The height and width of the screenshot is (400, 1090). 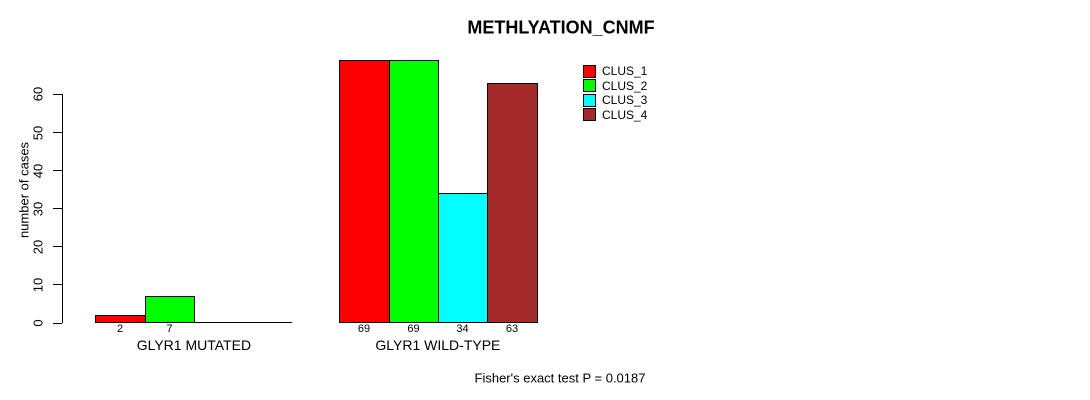 I want to click on legend-item-clus_3: CLUS_3, so click(x=615, y=100).